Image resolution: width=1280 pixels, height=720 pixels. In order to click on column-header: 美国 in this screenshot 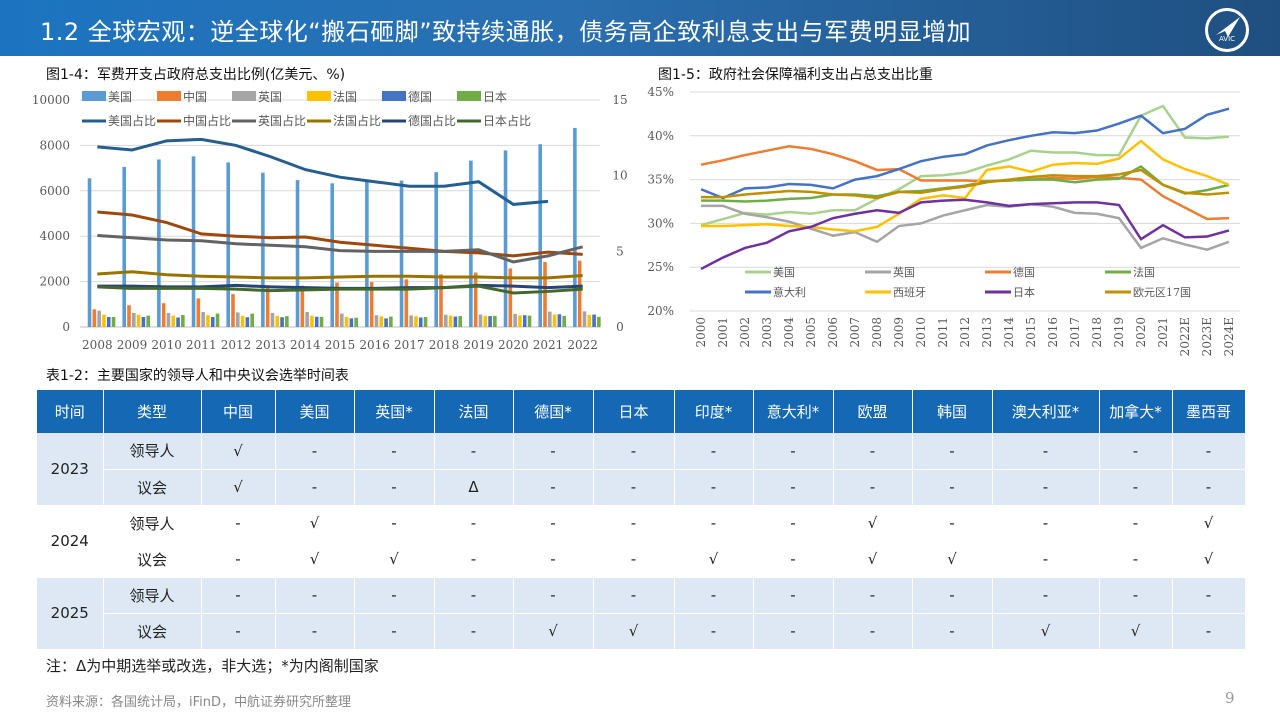, I will do `click(315, 411)`.